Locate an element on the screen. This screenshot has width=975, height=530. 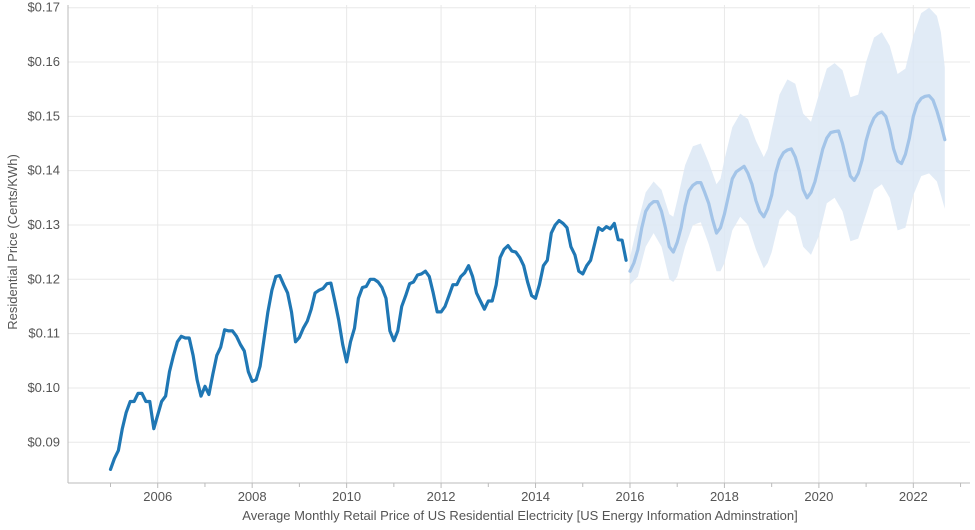
x-tick-label: 2016 is located at coordinates (630, 496).